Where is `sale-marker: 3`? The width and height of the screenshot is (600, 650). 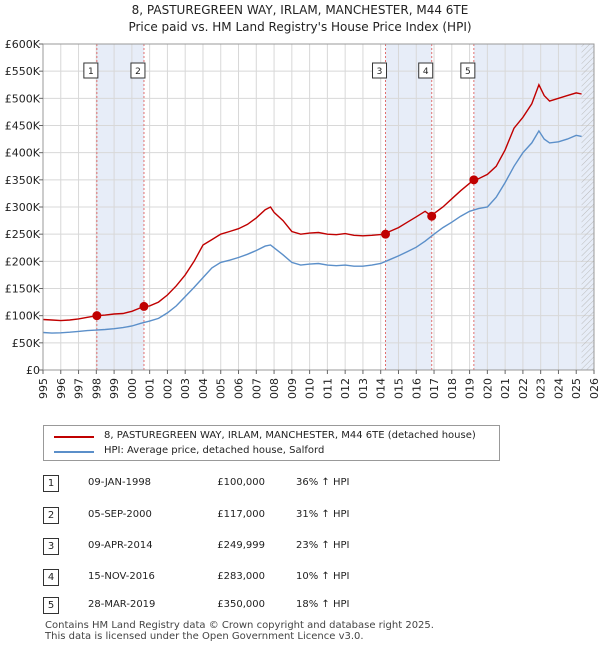 sale-marker: 3 is located at coordinates (380, 70).